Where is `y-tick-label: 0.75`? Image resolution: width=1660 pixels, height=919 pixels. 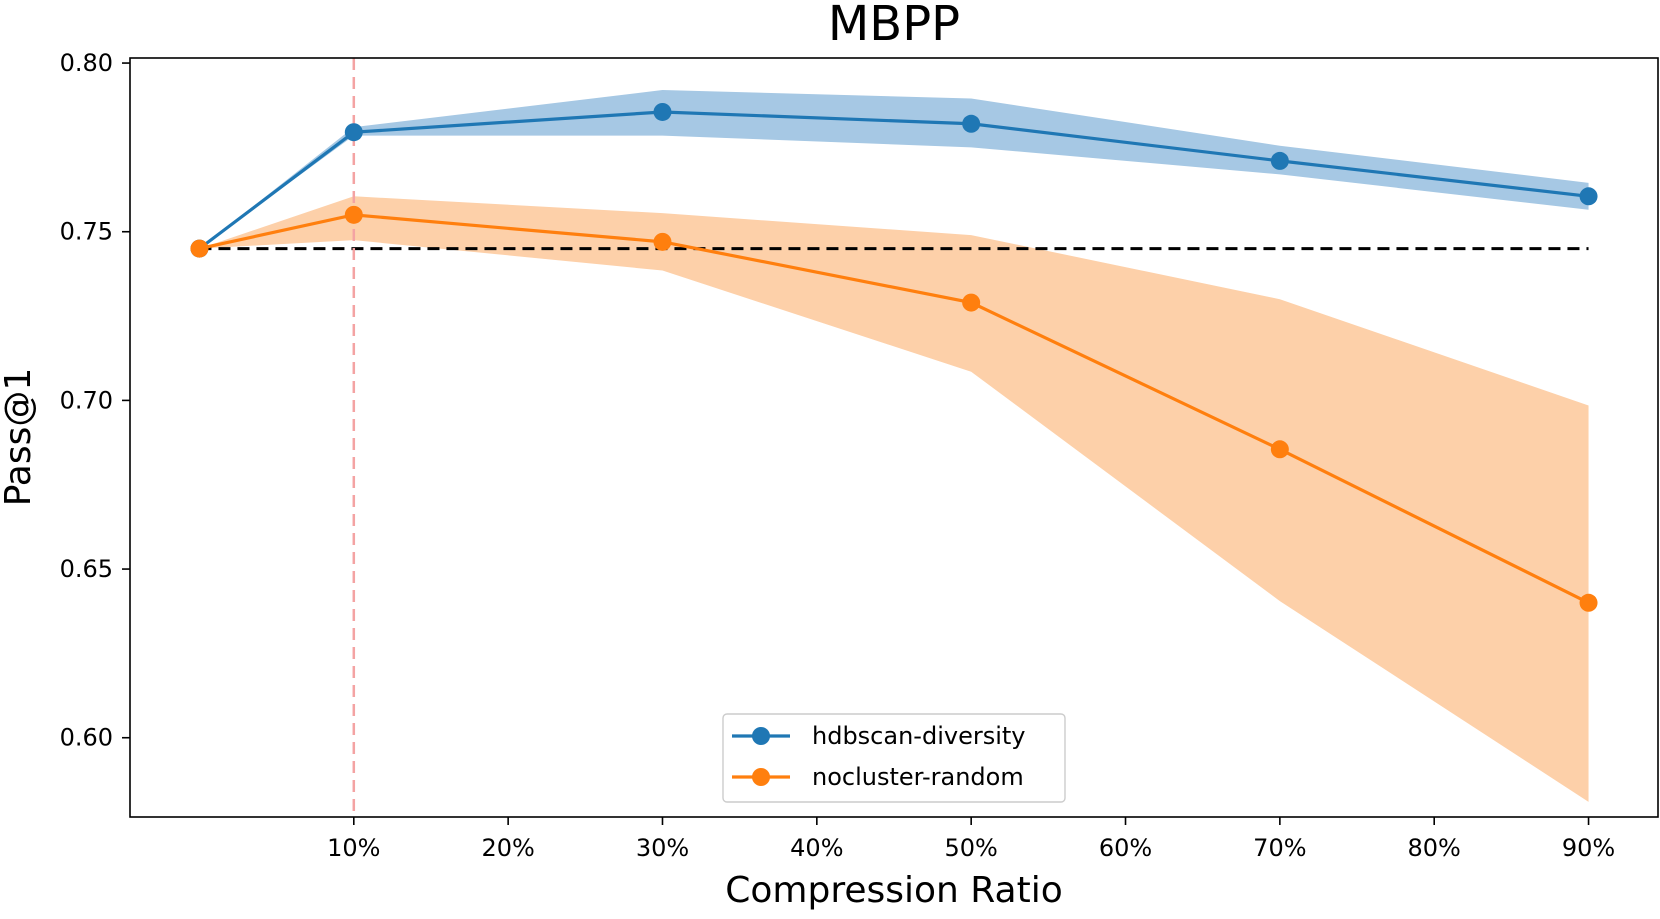
y-tick-label: 0.75 is located at coordinates (86, 232).